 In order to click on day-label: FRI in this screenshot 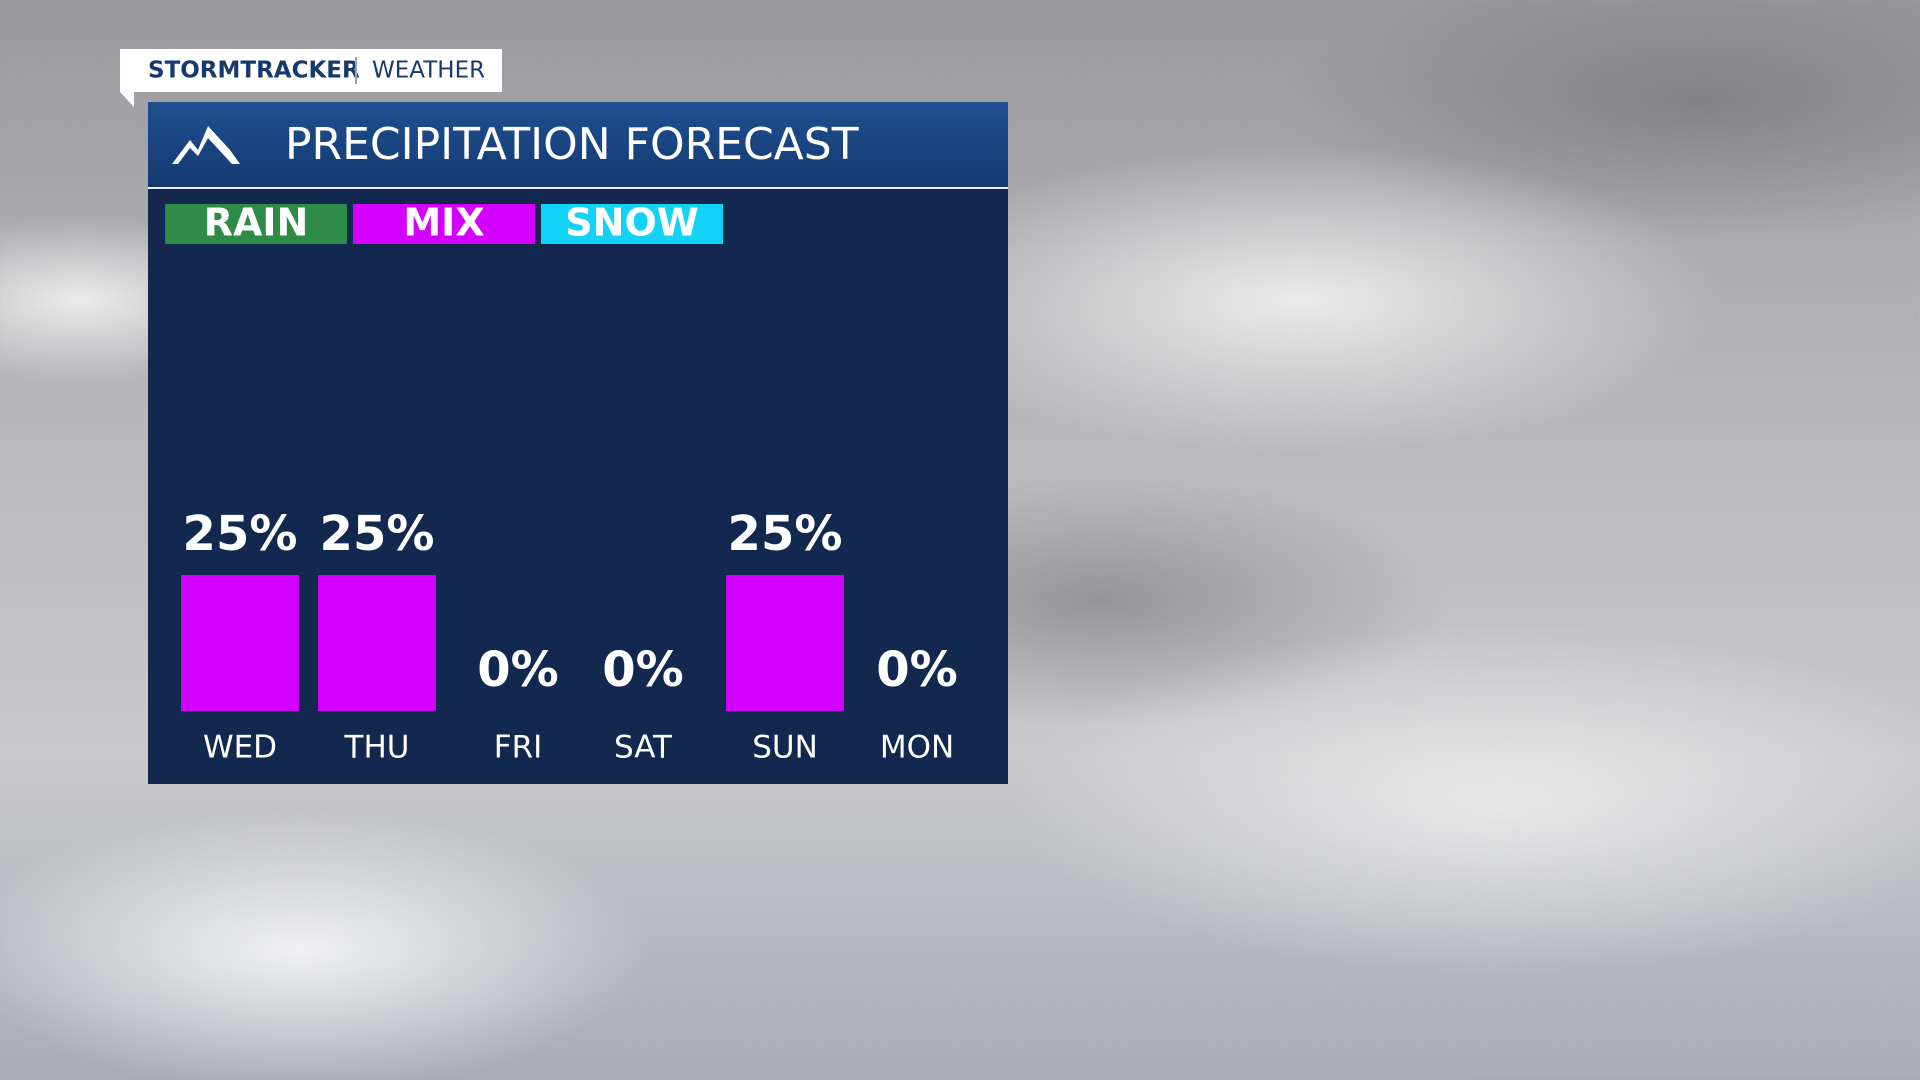, I will do `click(518, 748)`.